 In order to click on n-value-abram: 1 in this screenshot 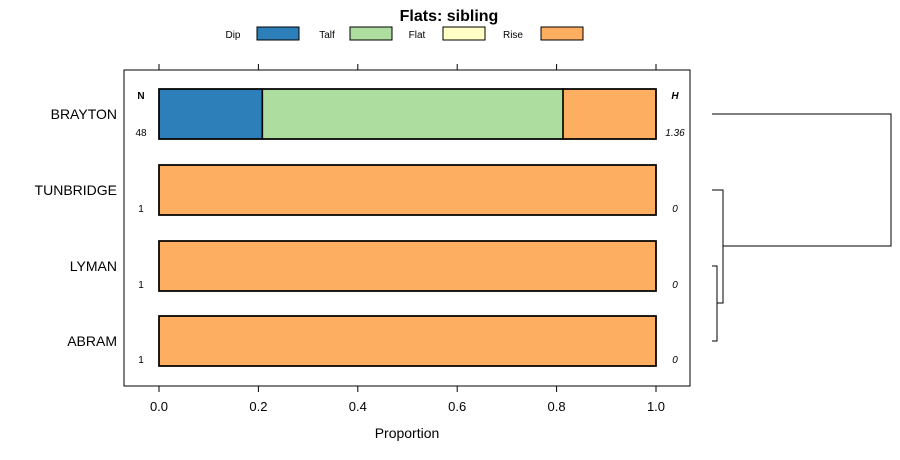, I will do `click(141, 360)`.